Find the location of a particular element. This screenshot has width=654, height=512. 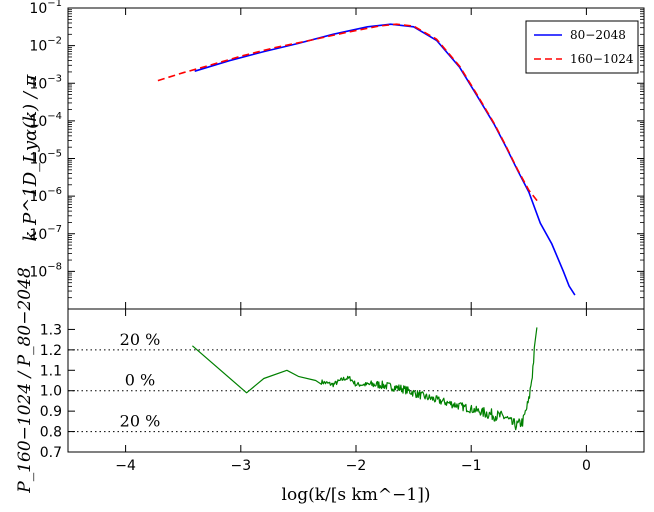

top-ytick-label: 10⁻⁶ is located at coordinates (45, 195).